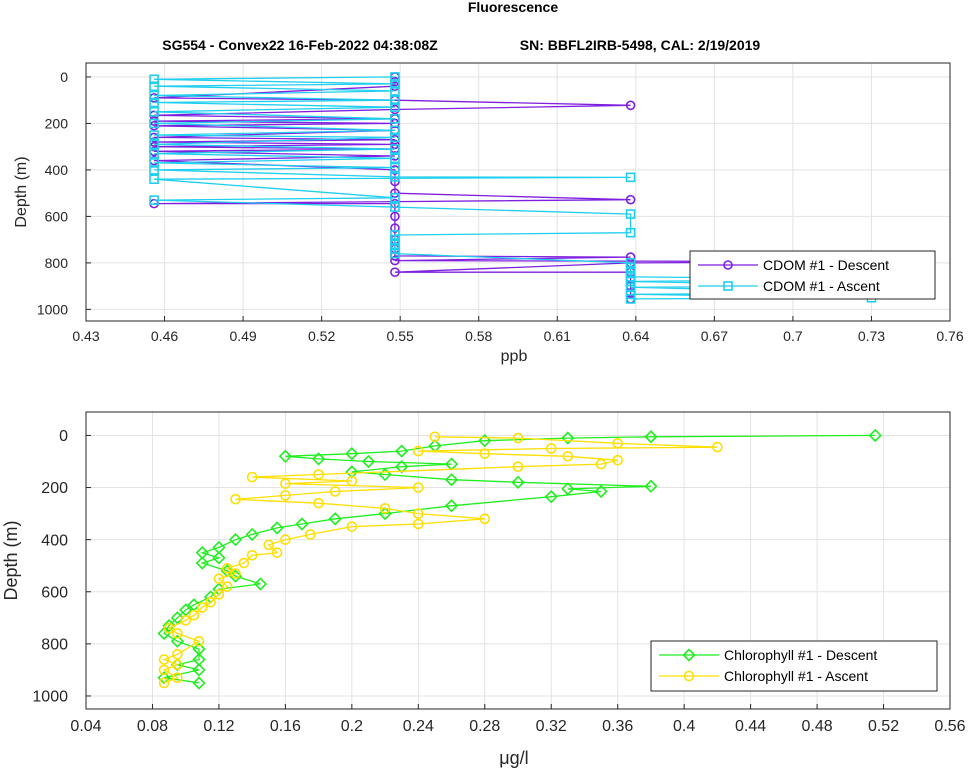  I want to click on x-tick-label: 0.12, so click(218, 726).